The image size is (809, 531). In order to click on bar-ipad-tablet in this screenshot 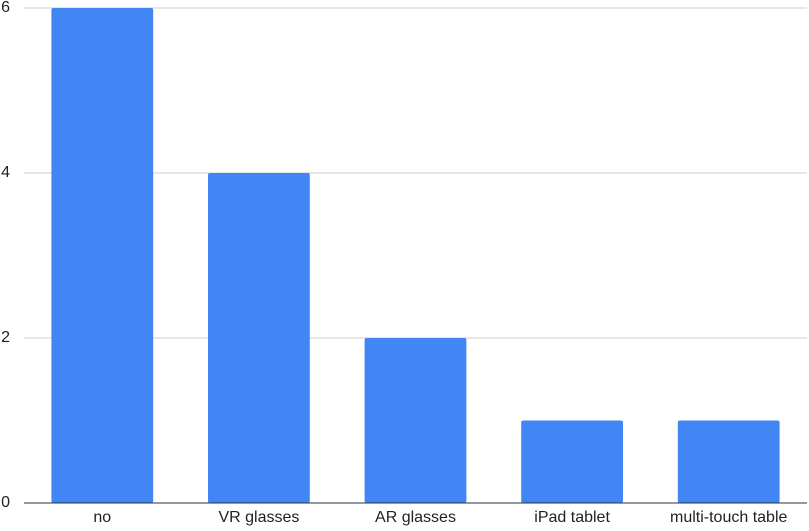, I will do `click(572, 461)`.